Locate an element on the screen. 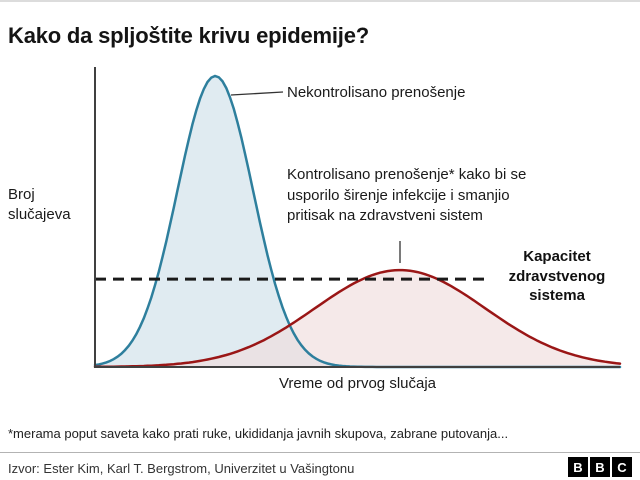  uncontrolled-leader-line is located at coordinates (257, 93).